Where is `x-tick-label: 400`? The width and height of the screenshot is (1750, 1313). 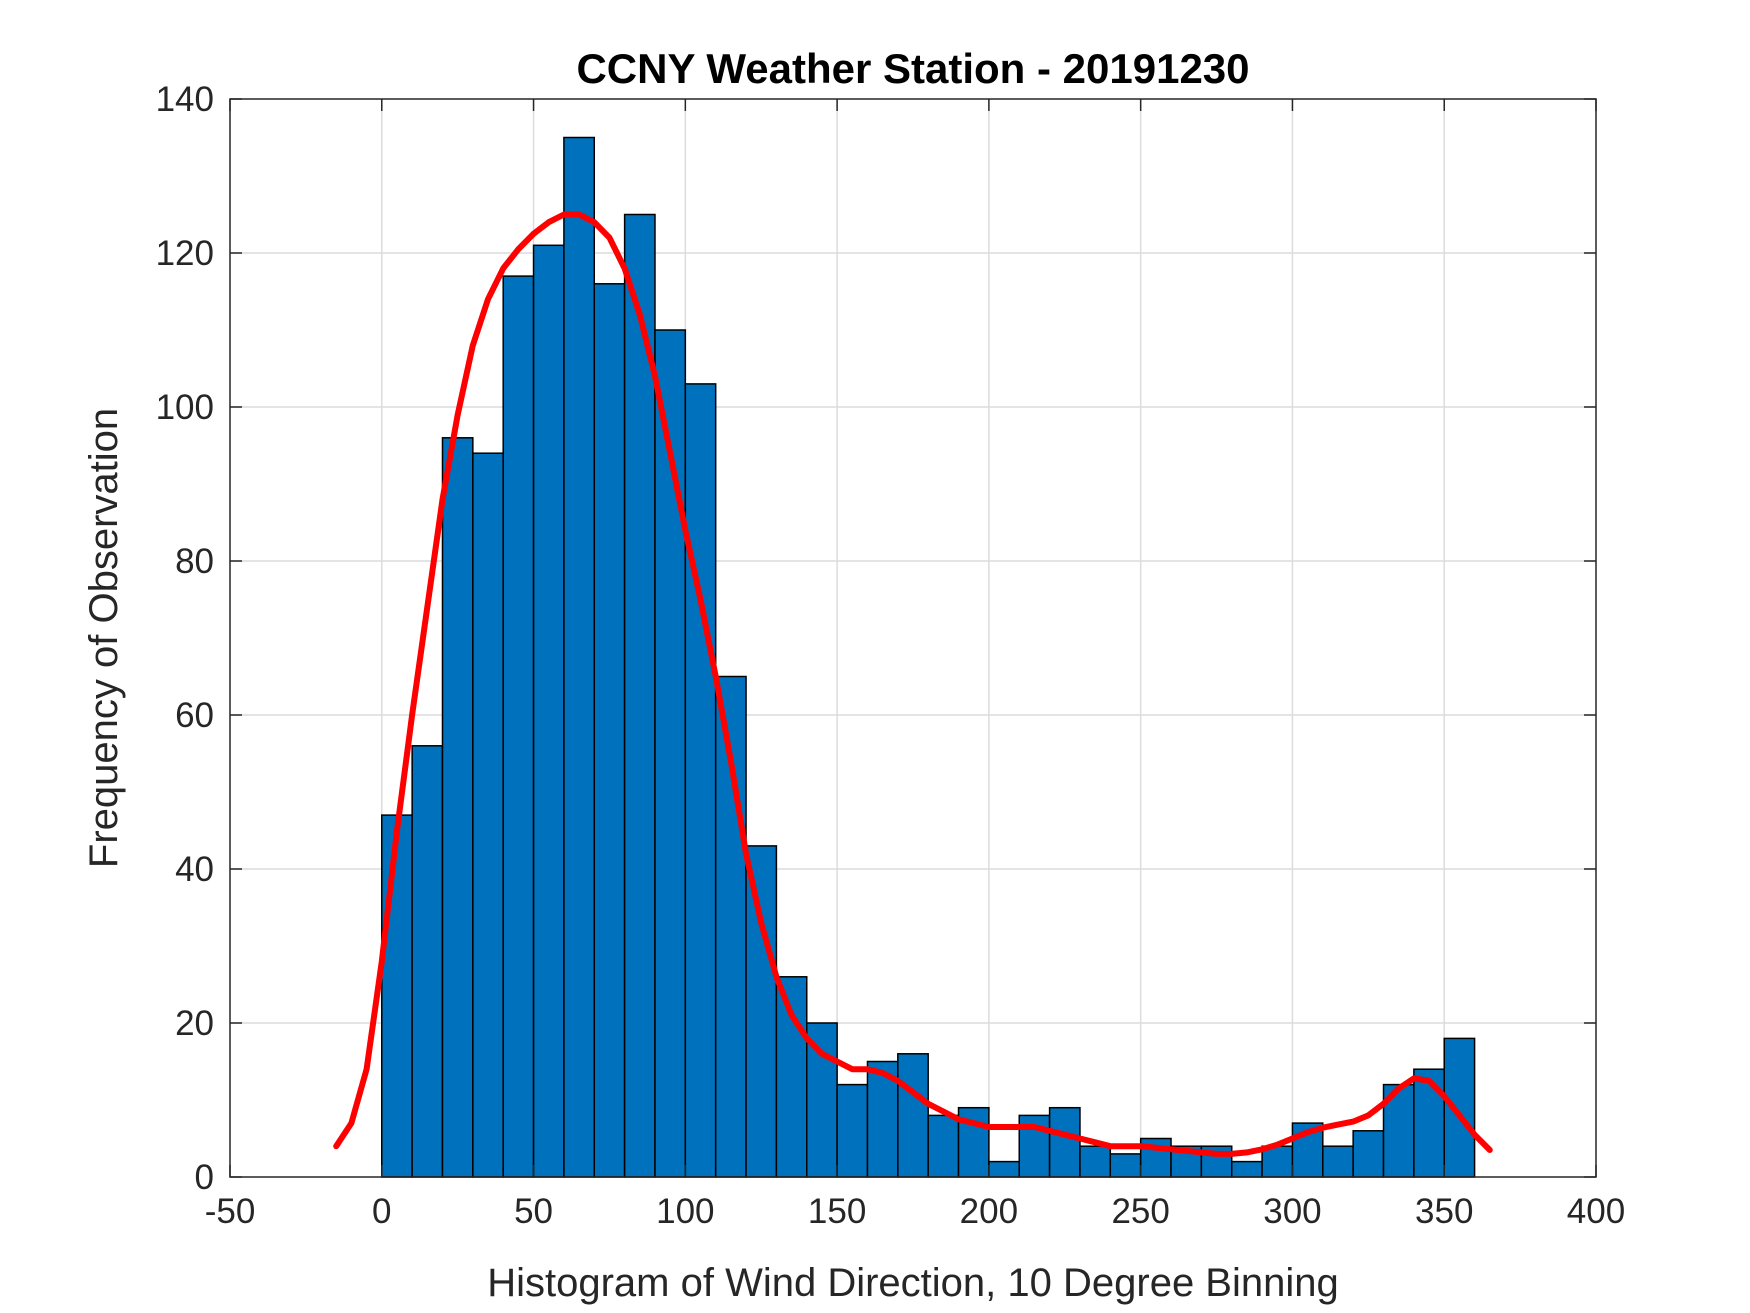
x-tick-label: 400 is located at coordinates (1596, 1211).